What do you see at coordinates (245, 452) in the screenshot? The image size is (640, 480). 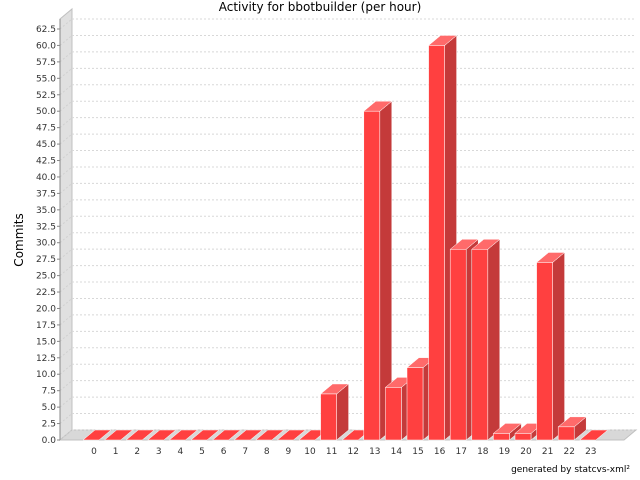 I see `x-tick-label: 7` at bounding box center [245, 452].